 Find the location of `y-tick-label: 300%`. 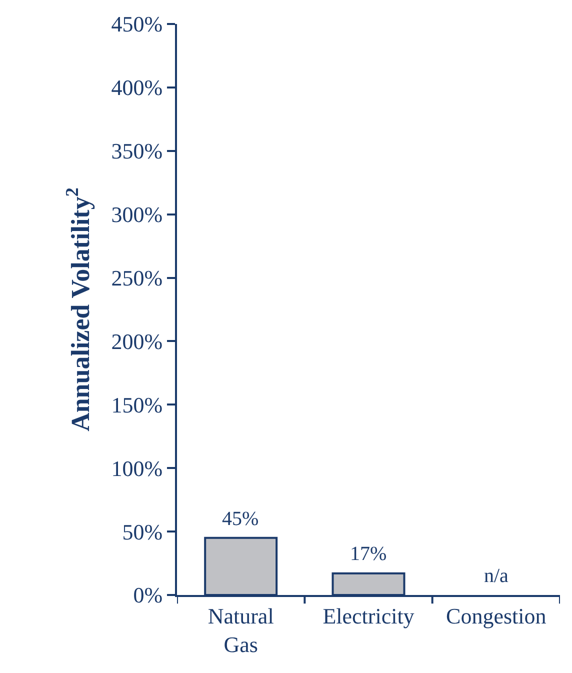

y-tick-label: 300% is located at coordinates (137, 215).